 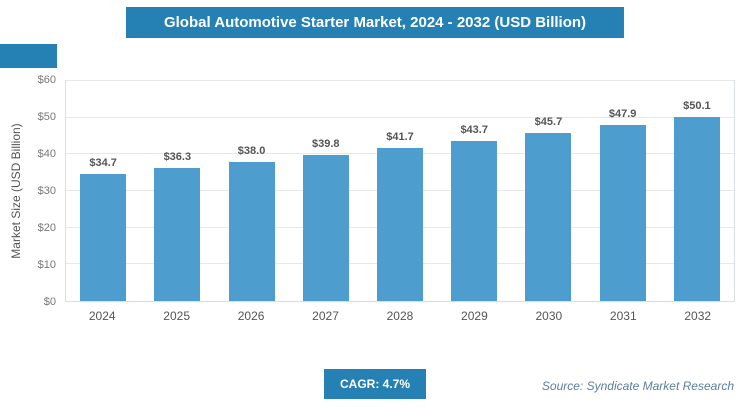 What do you see at coordinates (548, 122) in the screenshot?
I see `bar-value-label: $45.7` at bounding box center [548, 122].